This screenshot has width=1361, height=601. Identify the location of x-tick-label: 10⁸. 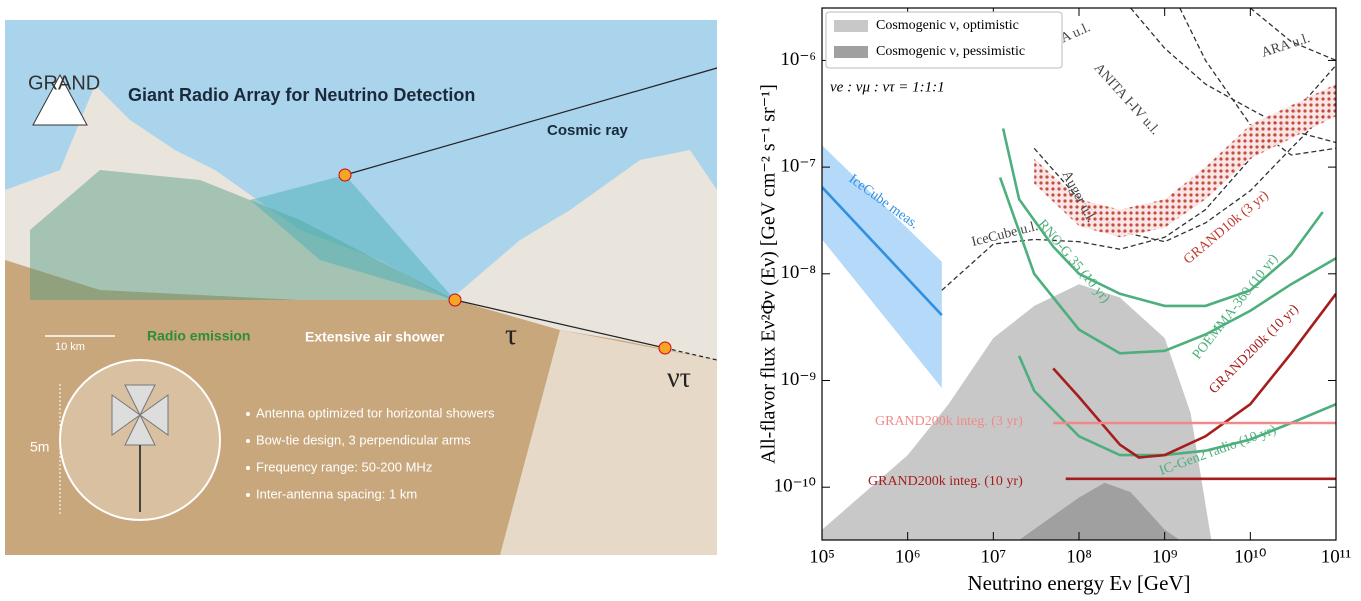
(1079, 556).